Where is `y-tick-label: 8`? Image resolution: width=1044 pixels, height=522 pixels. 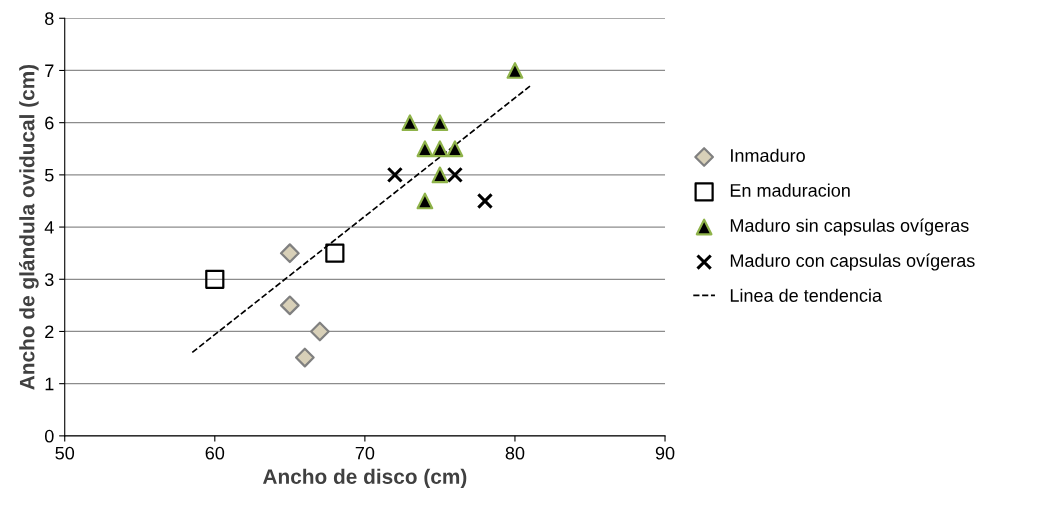
y-tick-label: 8 is located at coordinates (49, 18).